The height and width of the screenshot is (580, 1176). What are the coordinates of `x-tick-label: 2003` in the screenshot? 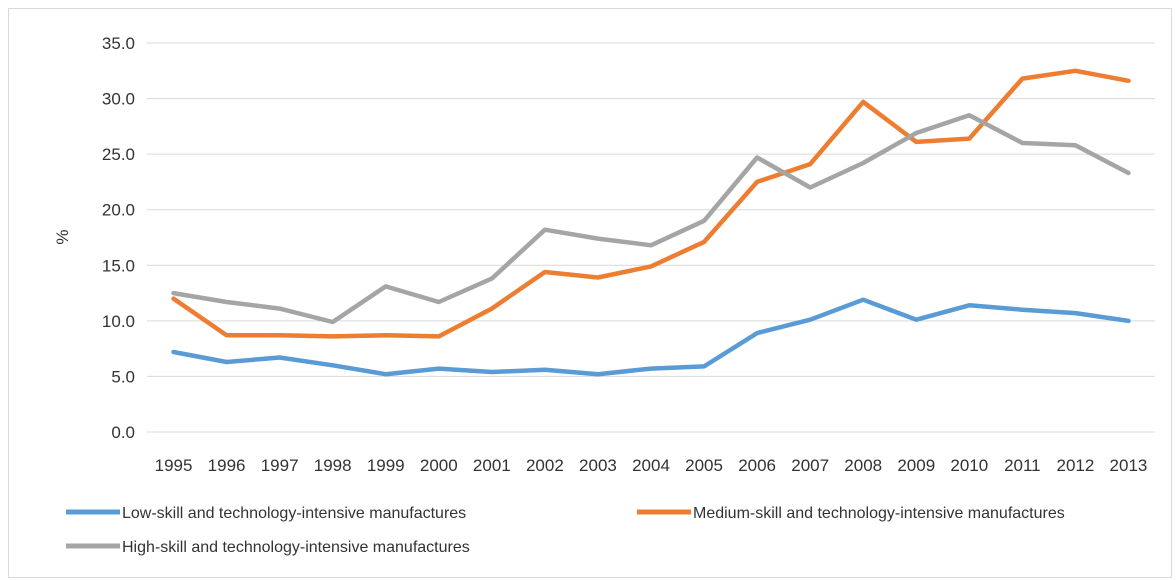 It's located at (598, 465).